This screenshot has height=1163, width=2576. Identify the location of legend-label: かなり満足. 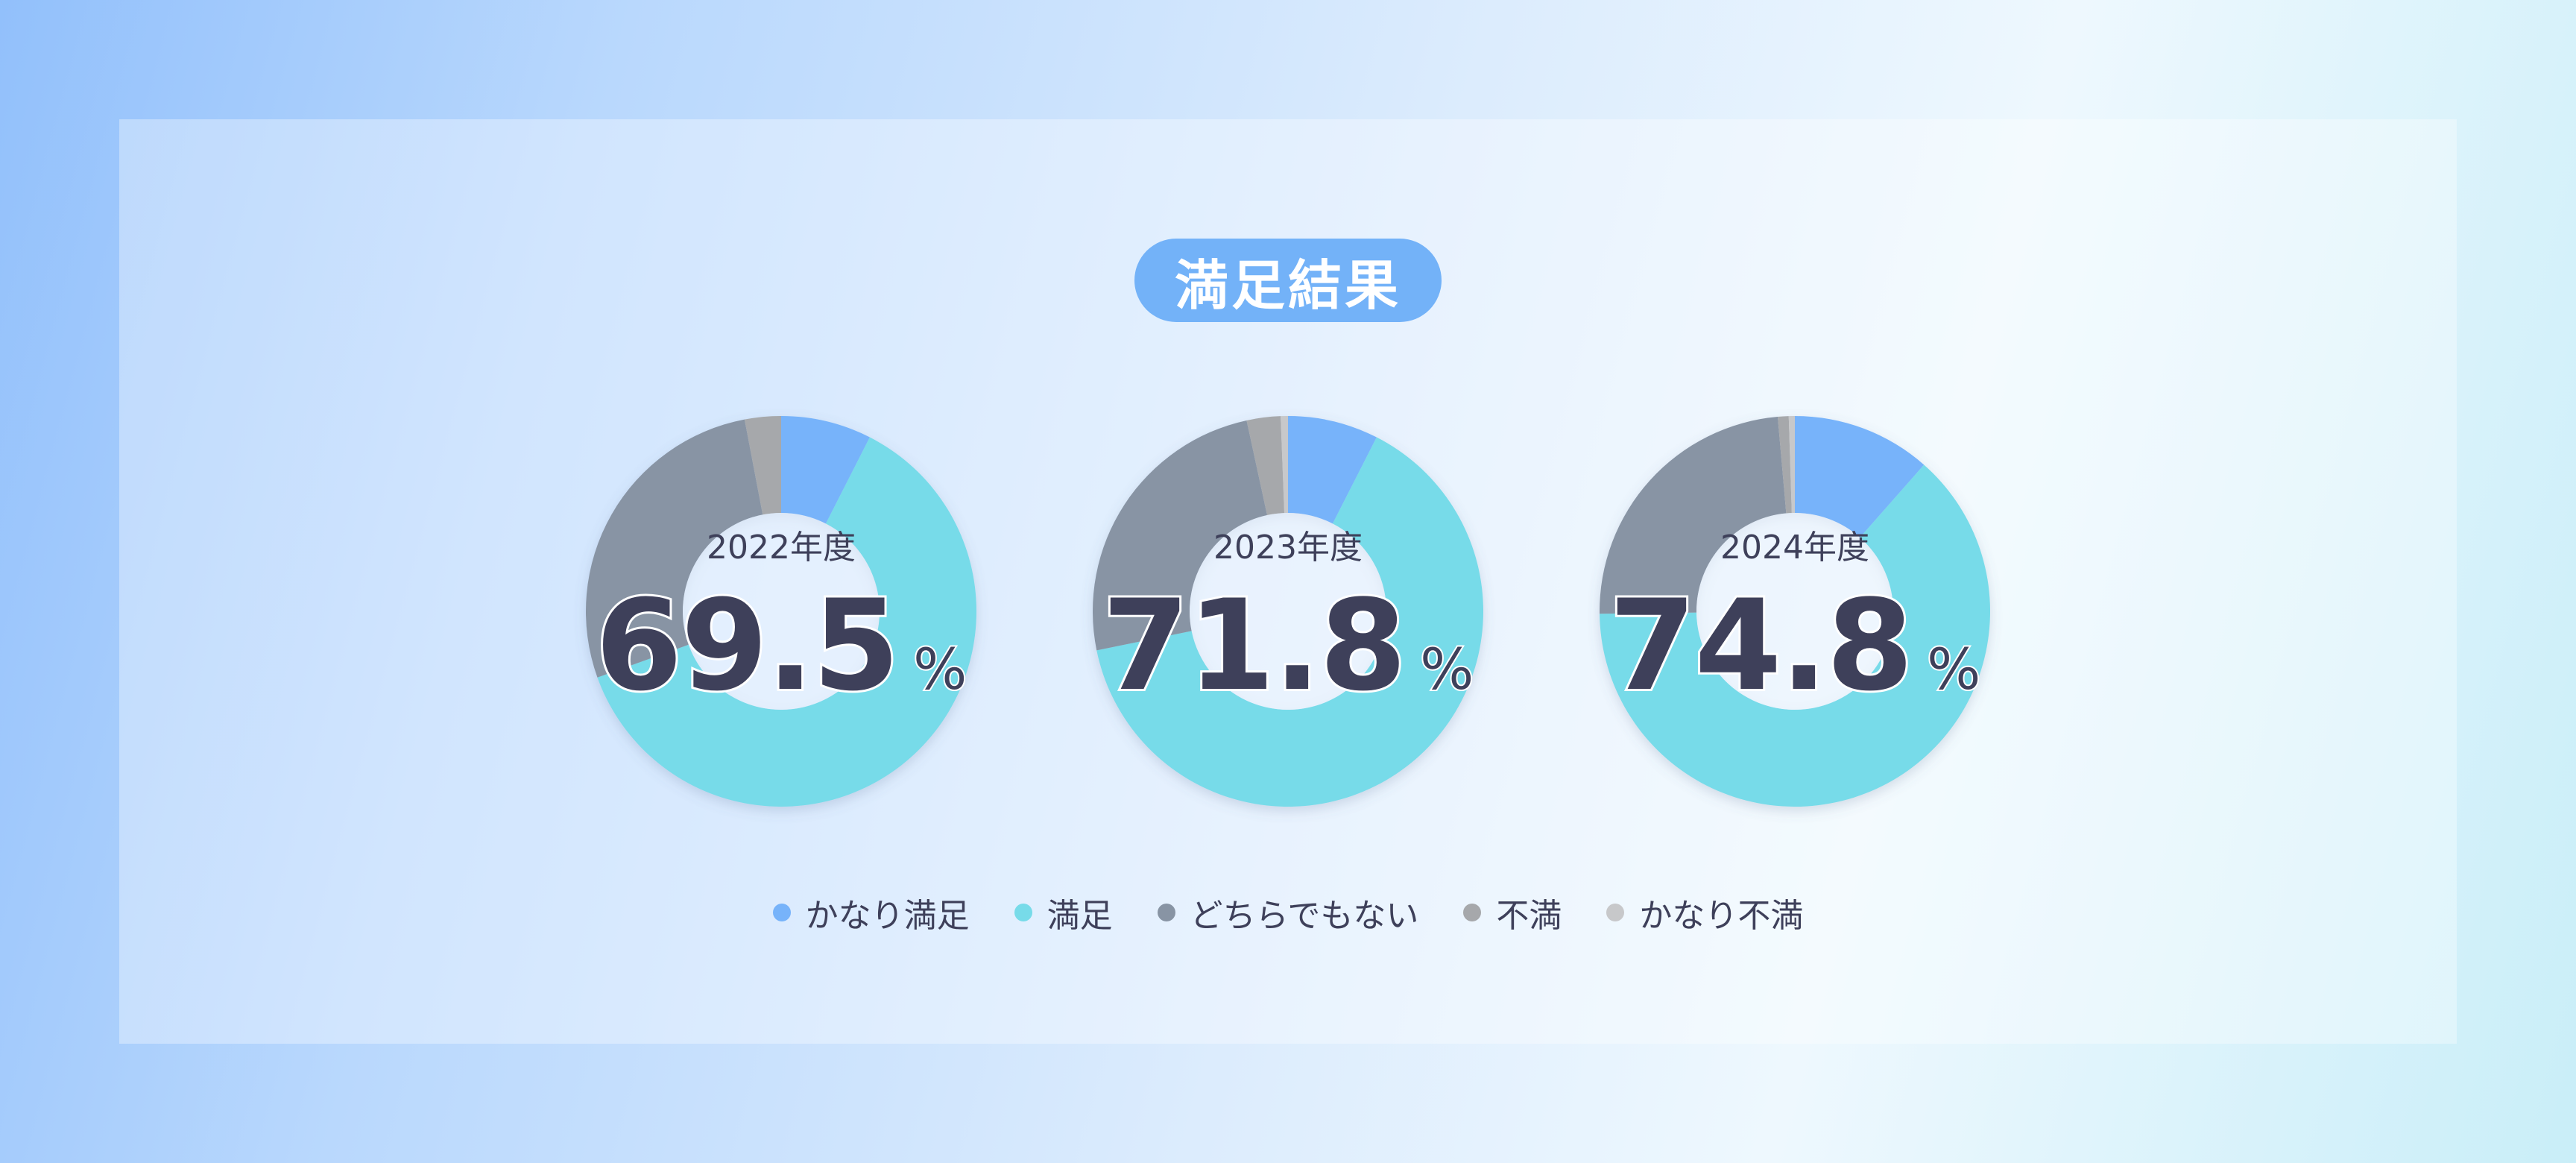
(887, 916).